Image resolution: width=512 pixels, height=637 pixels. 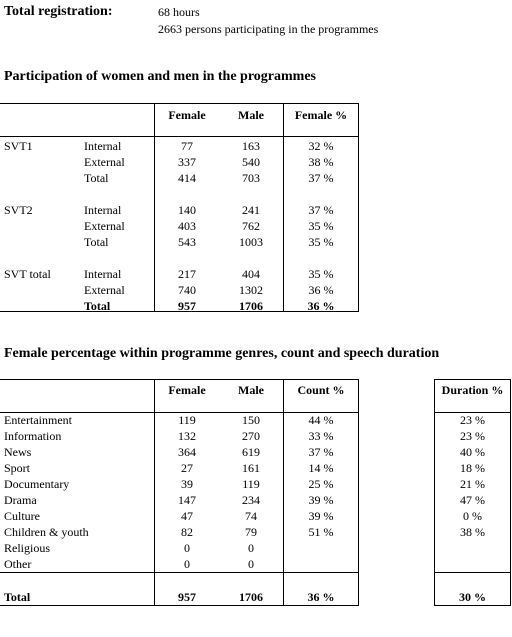 I want to click on female-value: 27, so click(x=187, y=468).